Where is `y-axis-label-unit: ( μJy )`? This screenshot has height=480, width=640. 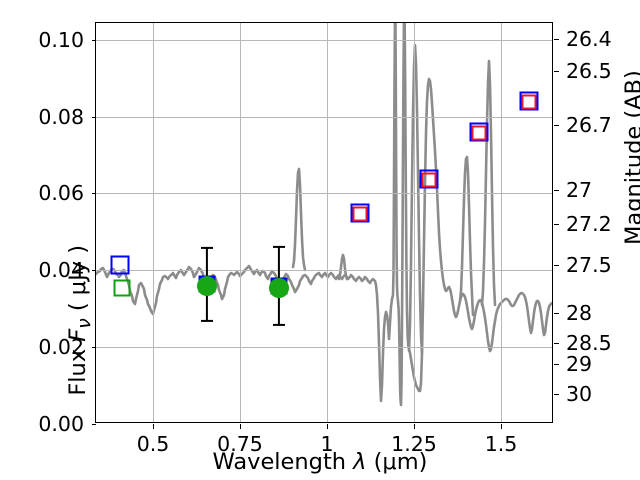 y-axis-label-unit: ( μJy ) is located at coordinates (77, 282).